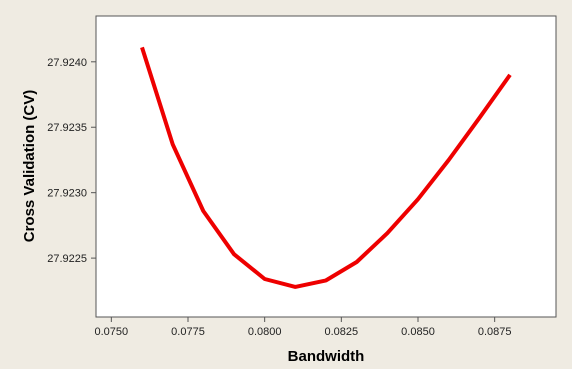  I want to click on x-tick-label: 0.0775, so click(188, 332).